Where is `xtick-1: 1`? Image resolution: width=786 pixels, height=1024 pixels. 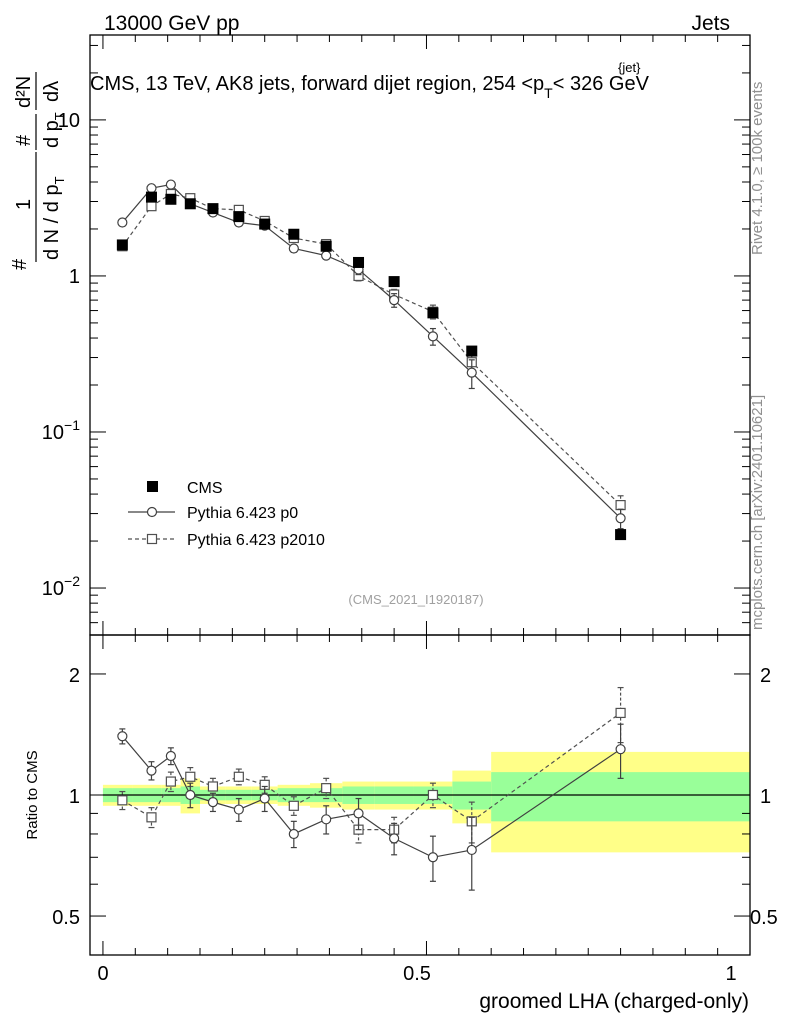 xtick-1: 1 is located at coordinates (730, 974).